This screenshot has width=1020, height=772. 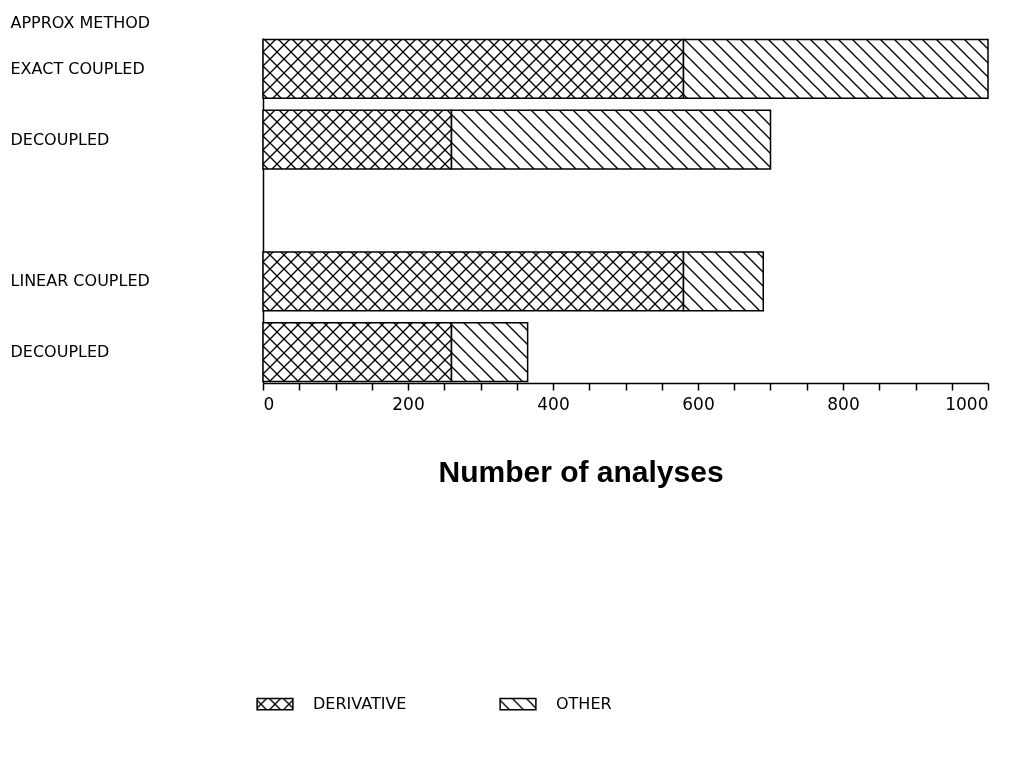 I want to click on x-tick-label: 0, so click(x=269, y=403).